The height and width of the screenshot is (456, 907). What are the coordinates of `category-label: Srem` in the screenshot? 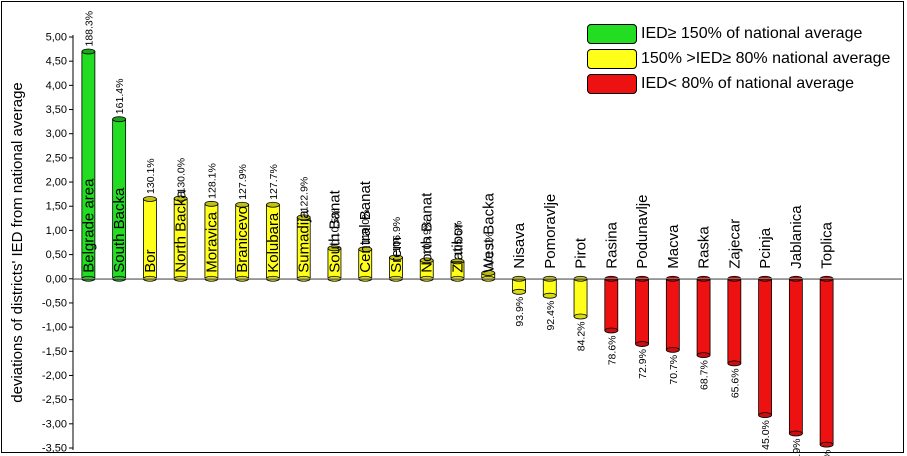 It's located at (396, 255).